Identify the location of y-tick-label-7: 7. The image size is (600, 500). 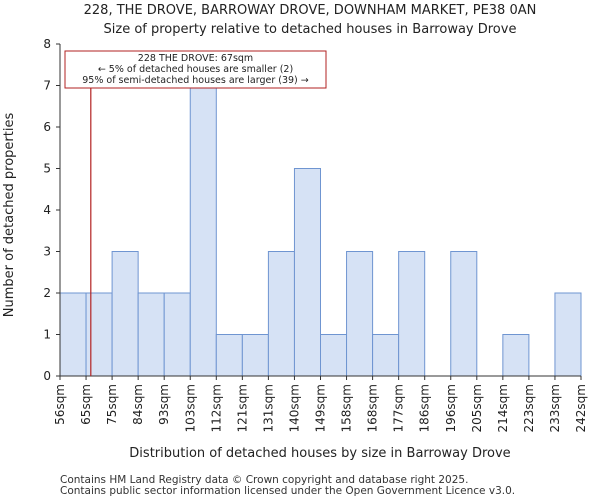
(47, 86).